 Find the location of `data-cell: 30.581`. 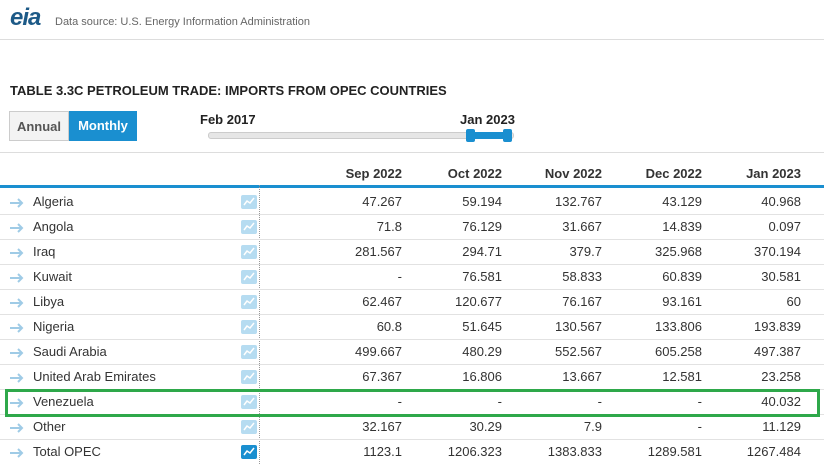

data-cell: 30.581 is located at coordinates (781, 276).